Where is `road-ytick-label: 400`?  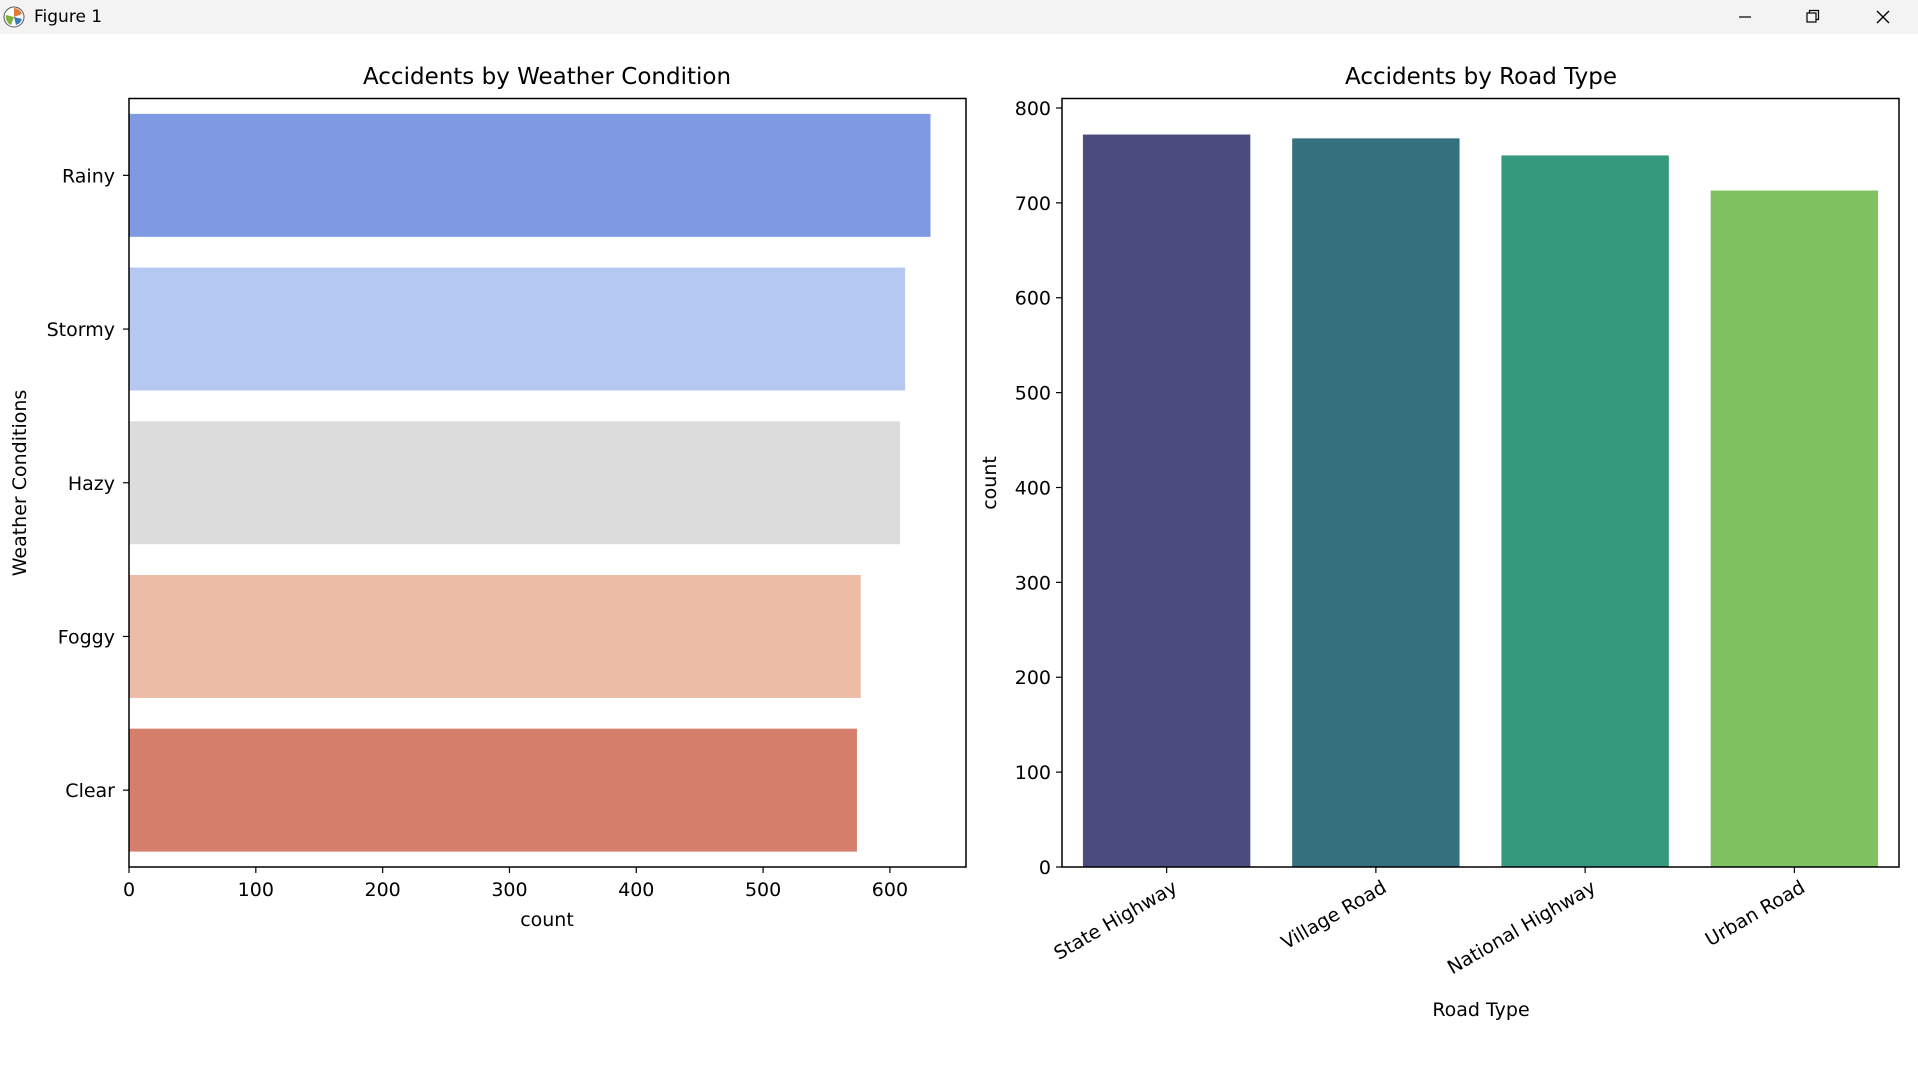 road-ytick-label: 400 is located at coordinates (1033, 488).